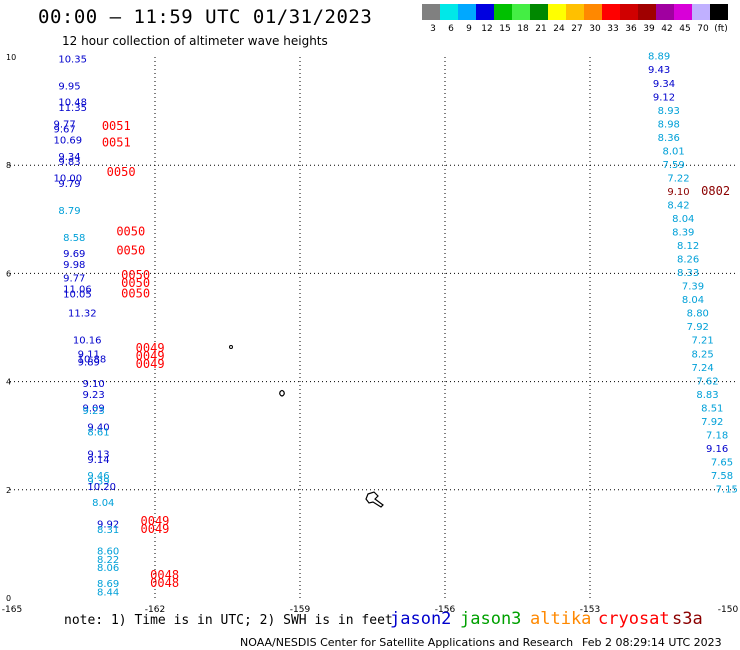 The width and height of the screenshot is (740, 650). What do you see at coordinates (721, 29) in the screenshot?
I see `legend-label: (ft)` at bounding box center [721, 29].